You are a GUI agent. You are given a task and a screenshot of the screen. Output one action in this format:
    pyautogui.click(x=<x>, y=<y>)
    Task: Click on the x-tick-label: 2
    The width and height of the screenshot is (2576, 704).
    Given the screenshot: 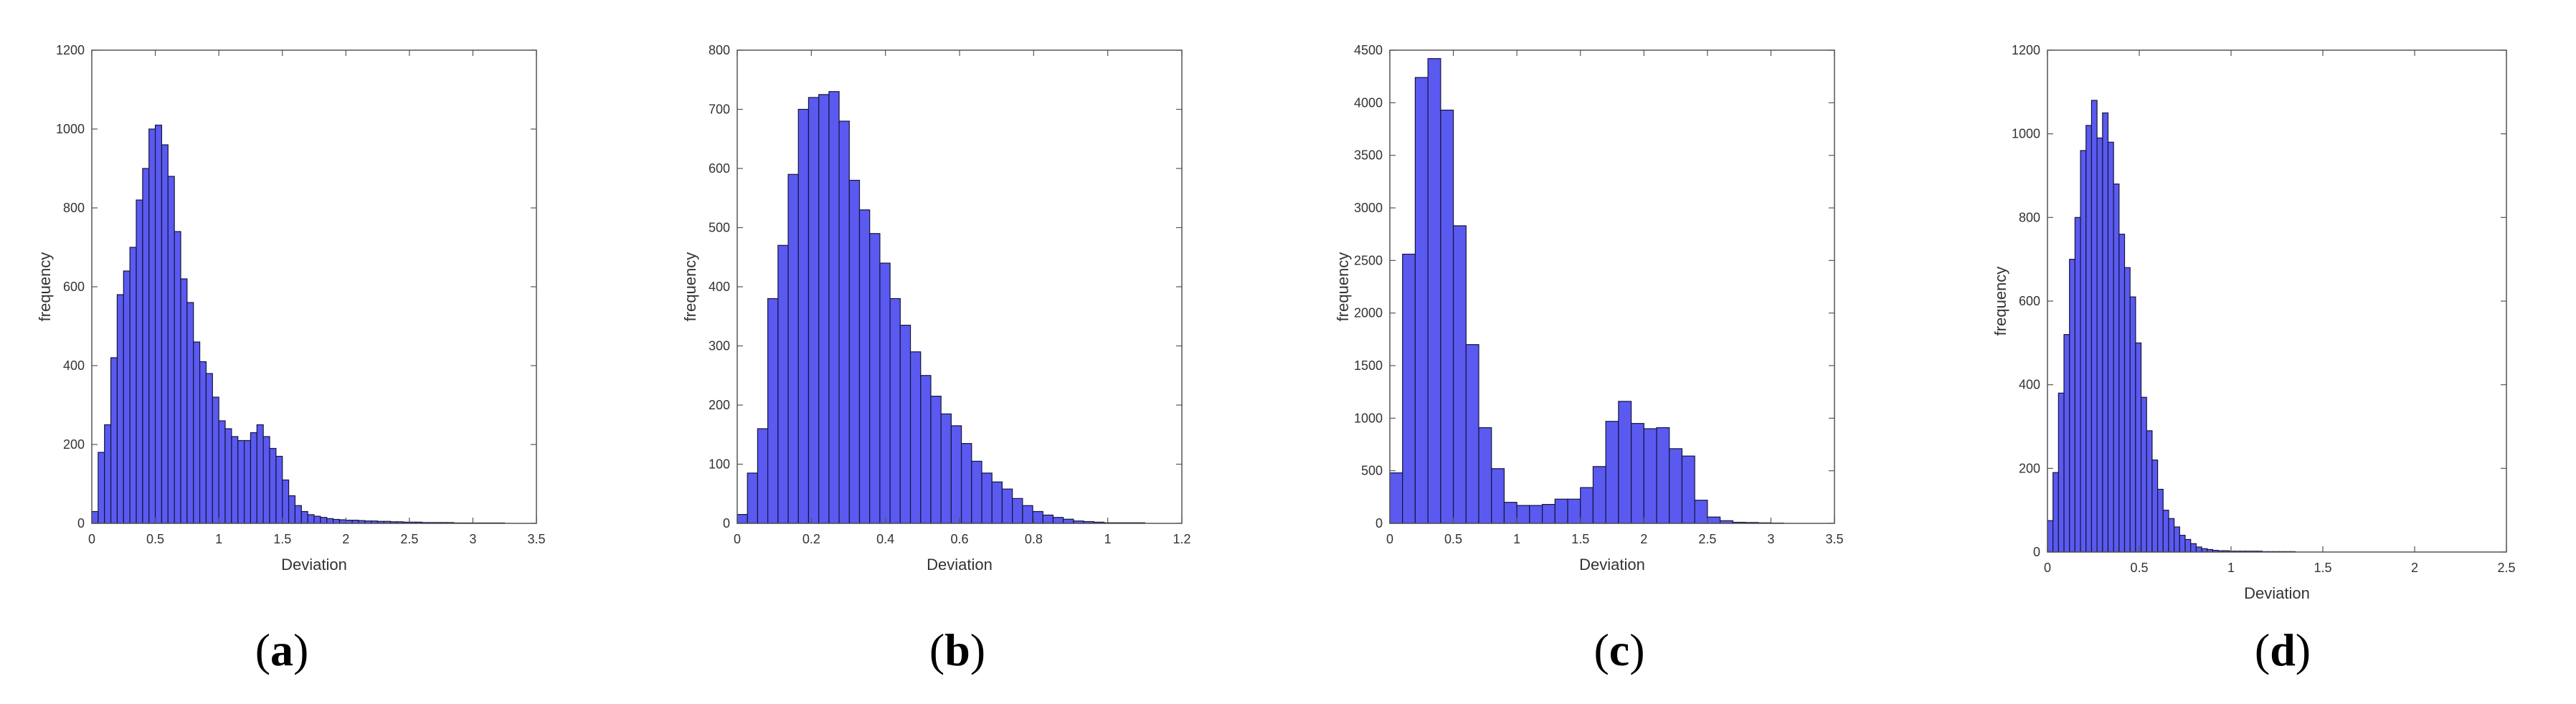 What is the action you would take?
    pyautogui.click(x=2414, y=568)
    